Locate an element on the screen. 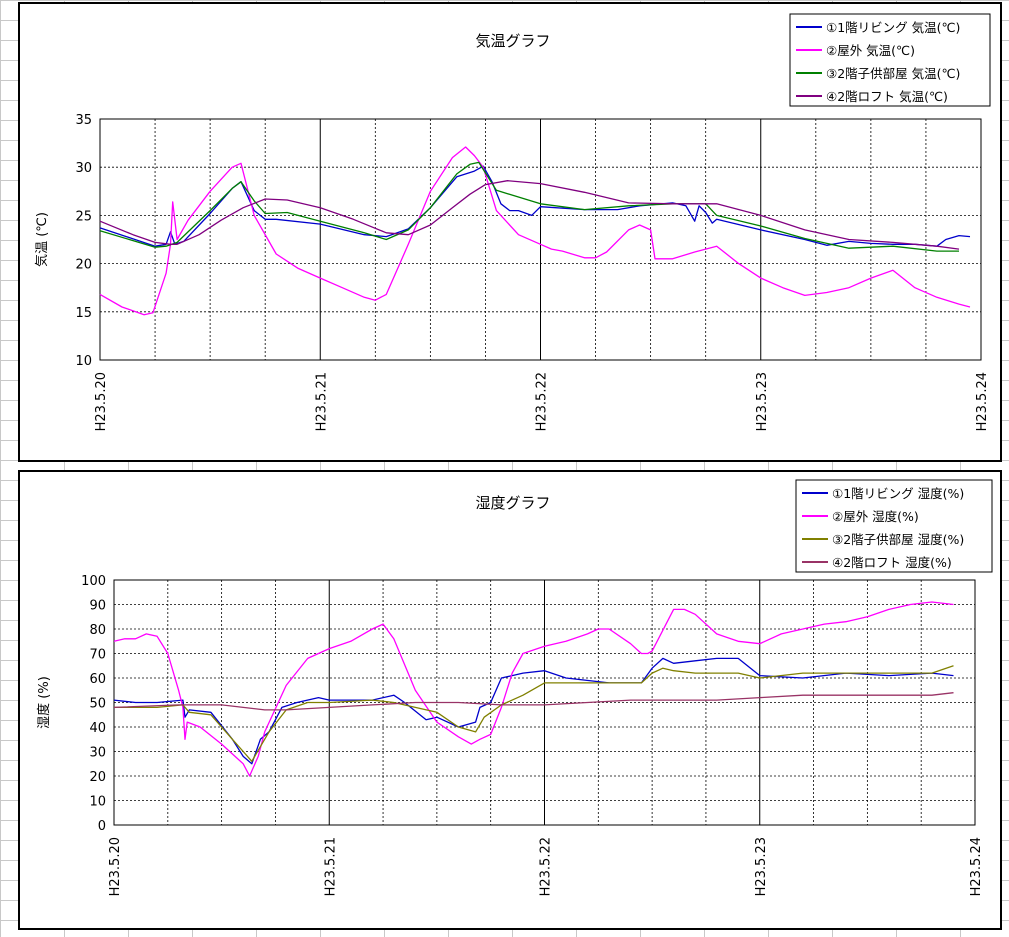 The height and width of the screenshot is (937, 1009). legend-label-4: ④2階ロフト 湿度(%) is located at coordinates (892, 562).